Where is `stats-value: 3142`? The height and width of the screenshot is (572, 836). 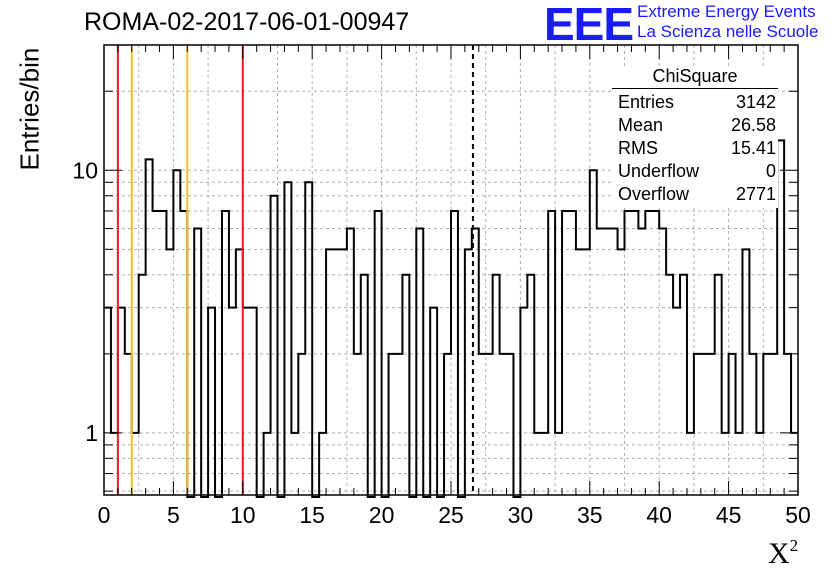
stats-value: 3142 is located at coordinates (755, 102).